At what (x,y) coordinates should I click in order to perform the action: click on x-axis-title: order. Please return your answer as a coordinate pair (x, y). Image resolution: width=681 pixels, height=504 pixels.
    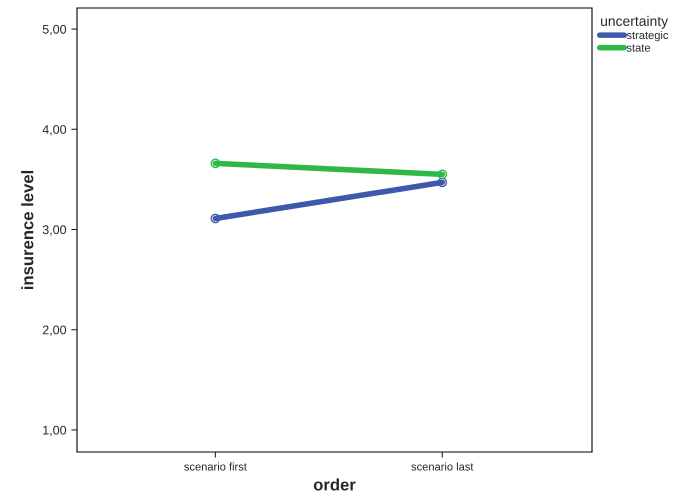
    Looking at the image, I should click on (335, 484).